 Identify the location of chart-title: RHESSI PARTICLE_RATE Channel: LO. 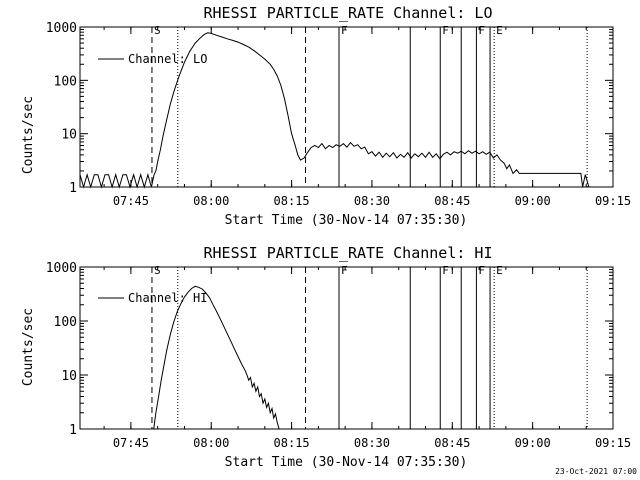
(348, 13).